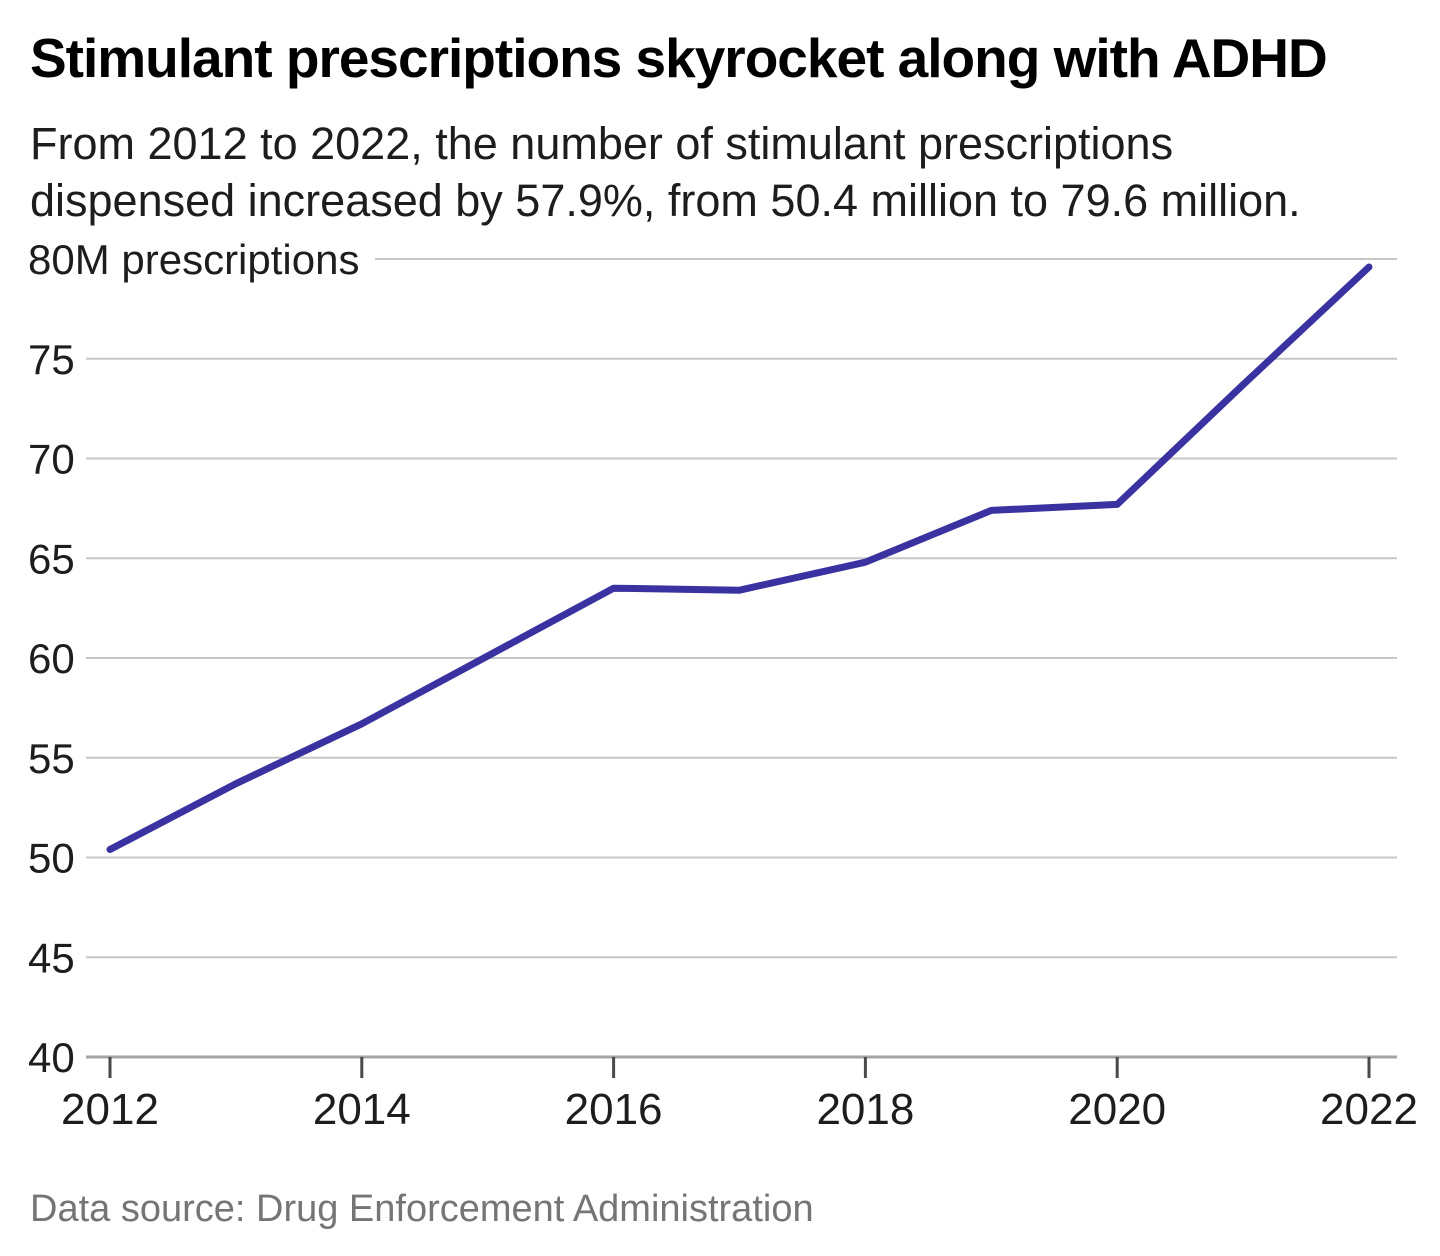 The image size is (1440, 1256). Describe the element at coordinates (1369, 1109) in the screenshot. I see `x-axis-label: 2022` at that location.